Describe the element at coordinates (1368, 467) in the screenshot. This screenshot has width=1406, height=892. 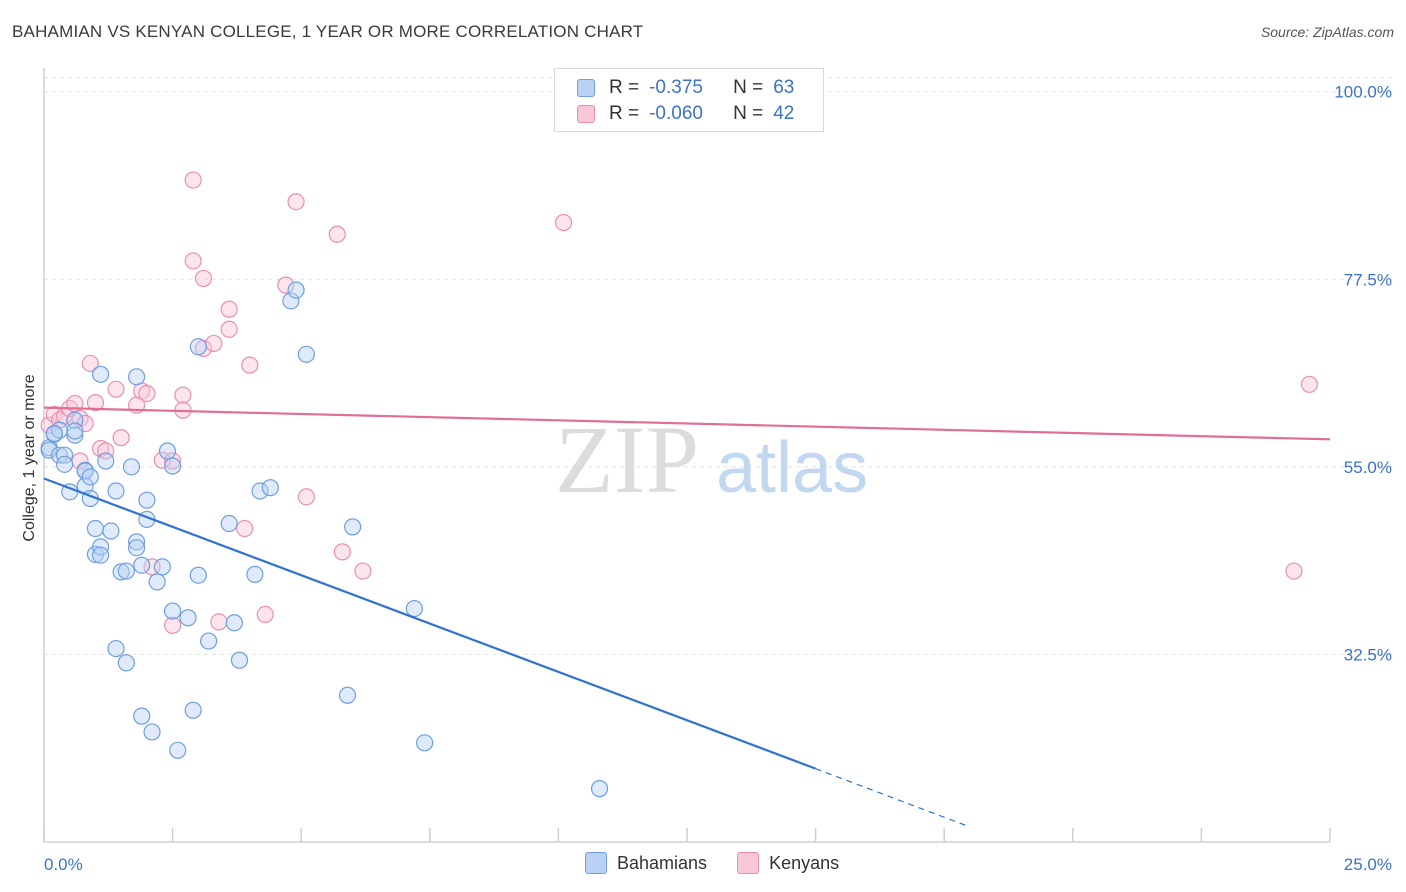
I see `y-tick-label: 55.0%` at that location.